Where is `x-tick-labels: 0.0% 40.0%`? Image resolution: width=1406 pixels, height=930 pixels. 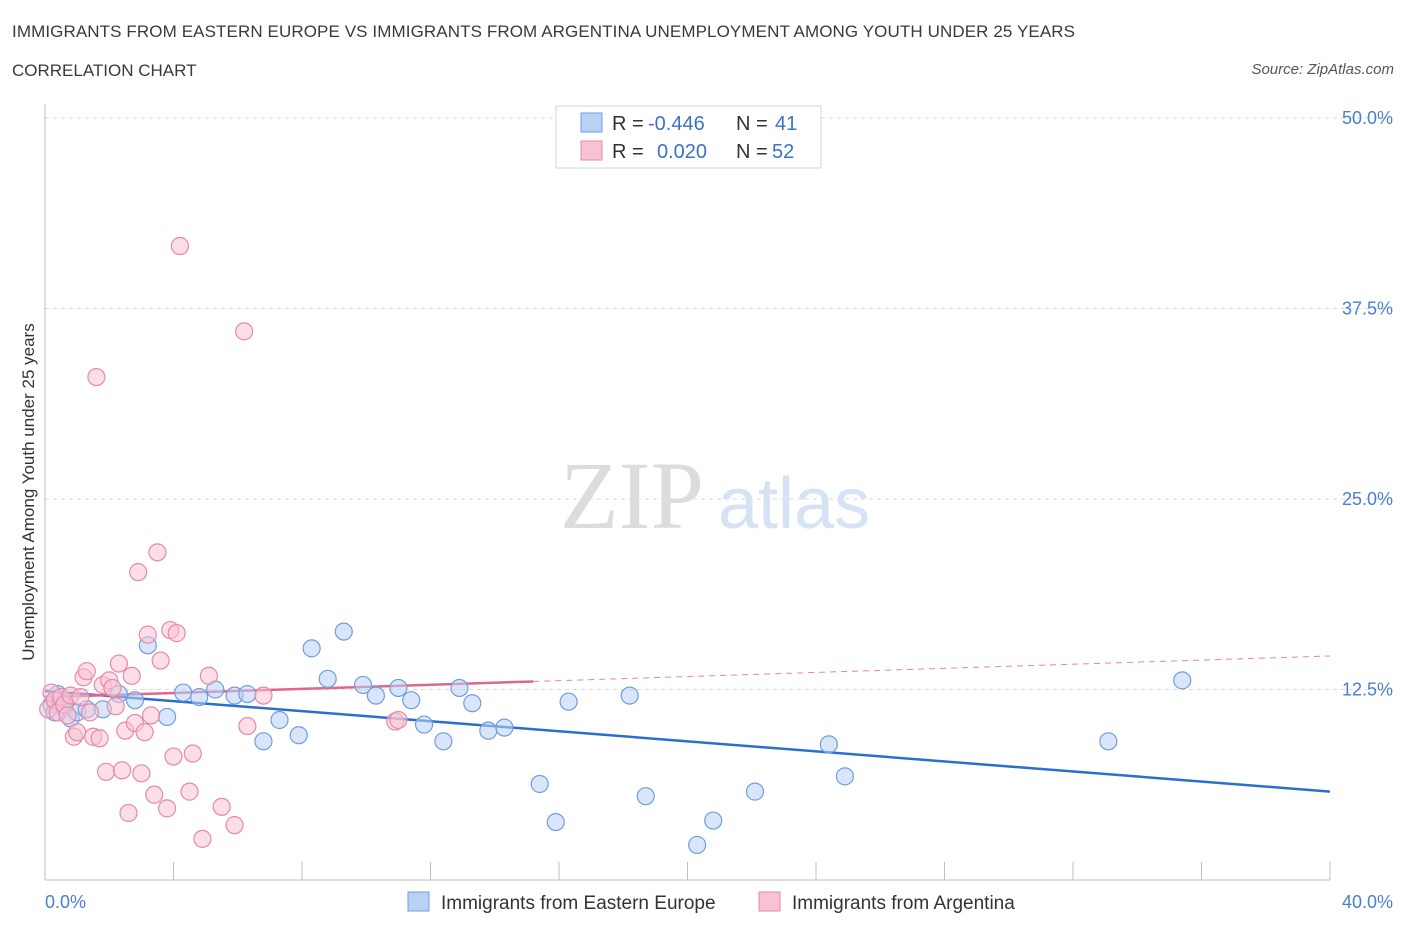 x-tick-labels: 0.0% 40.0% is located at coordinates (719, 902).